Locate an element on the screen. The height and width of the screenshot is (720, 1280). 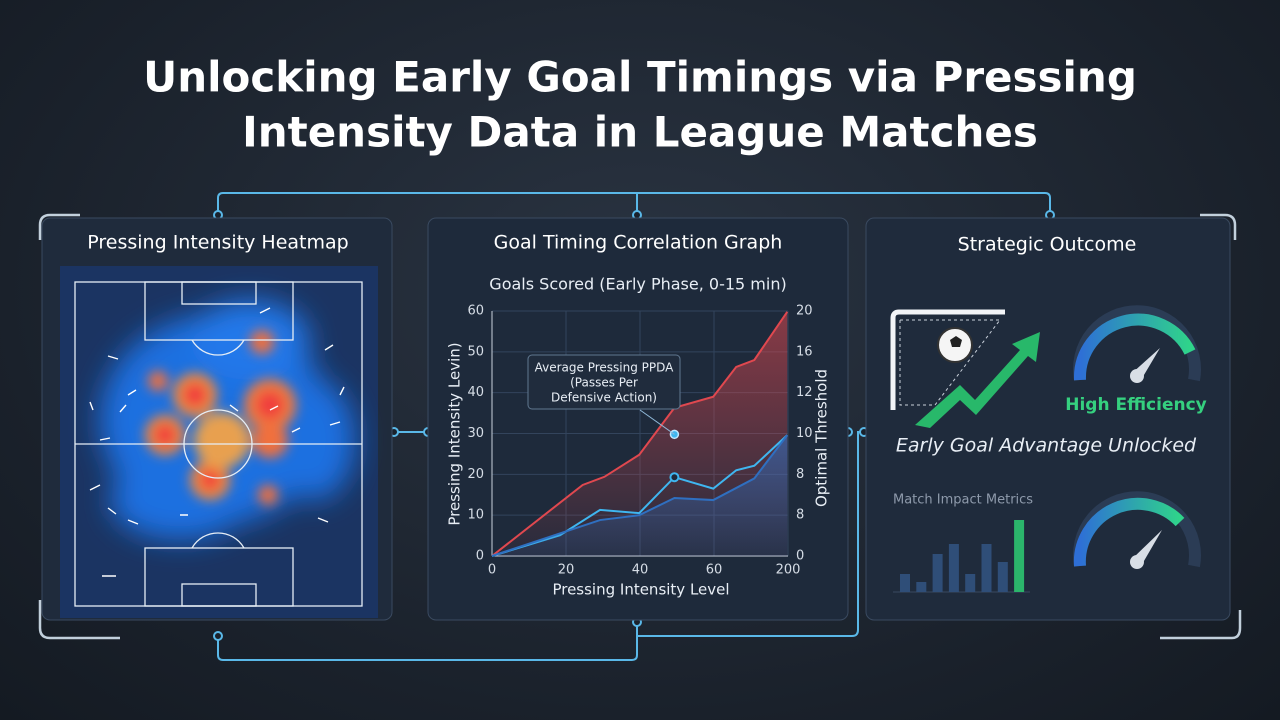
y-axis-label: Pressing Intensity Levin) is located at coordinates (455, 433).